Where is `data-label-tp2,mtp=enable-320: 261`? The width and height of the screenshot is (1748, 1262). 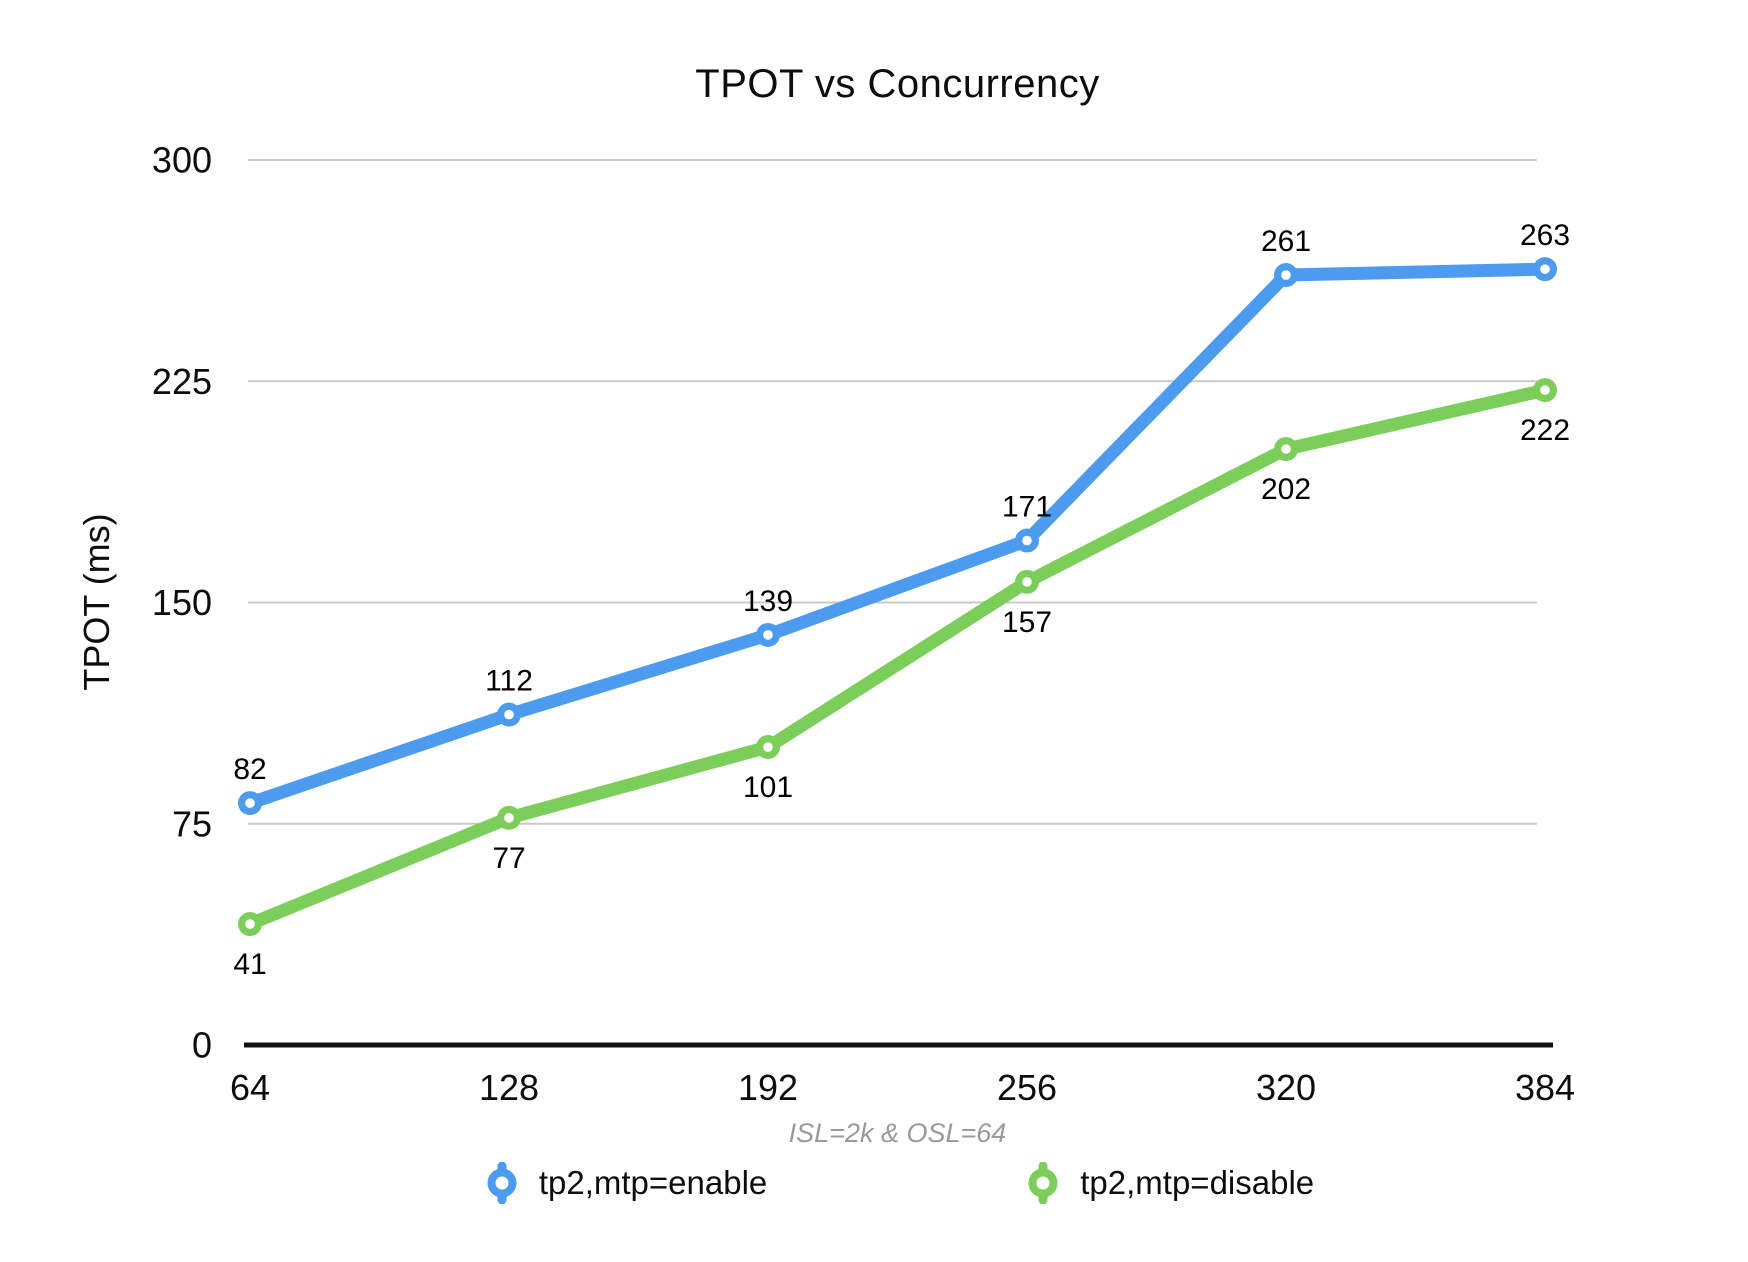 data-label-tp2,mtp=enable-320: 261 is located at coordinates (1286, 241).